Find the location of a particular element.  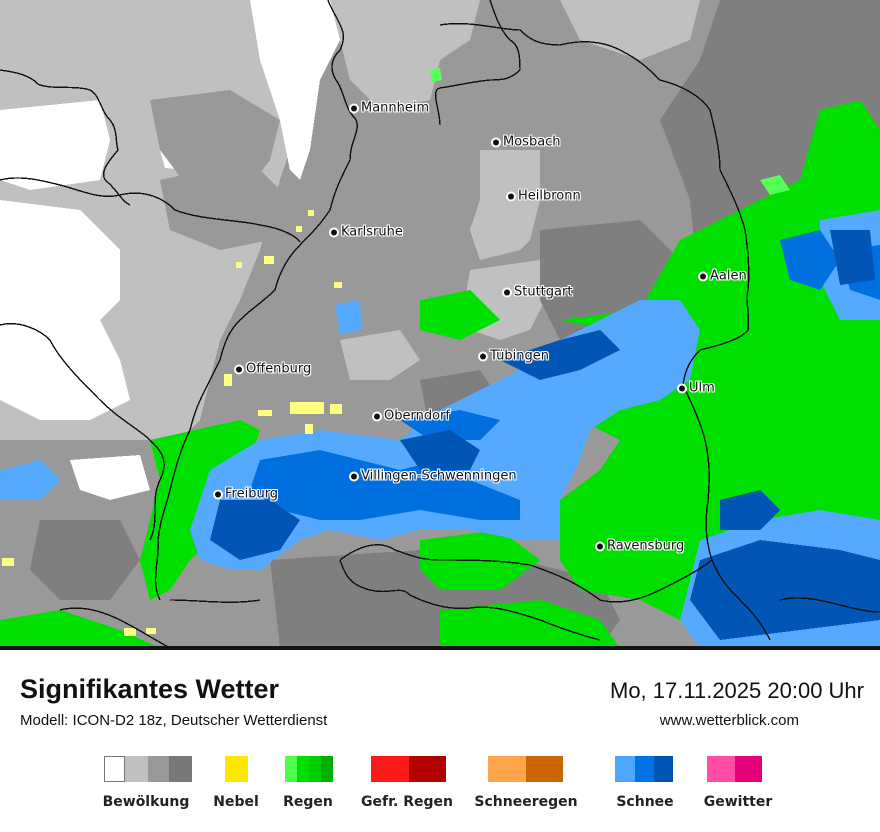

map-title: Signifikantes Wetter is located at coordinates (150, 689).